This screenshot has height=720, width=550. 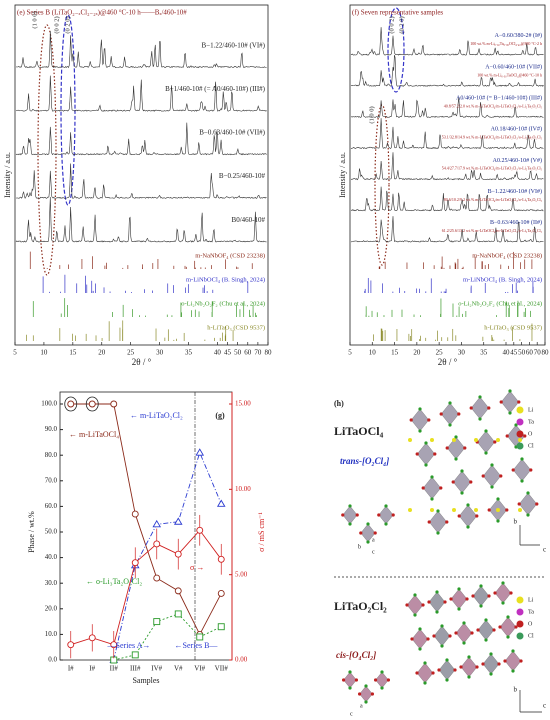 What do you see at coordinates (178, 669) in the screenshot?
I see `x-tick-label: V#` at bounding box center [178, 669].